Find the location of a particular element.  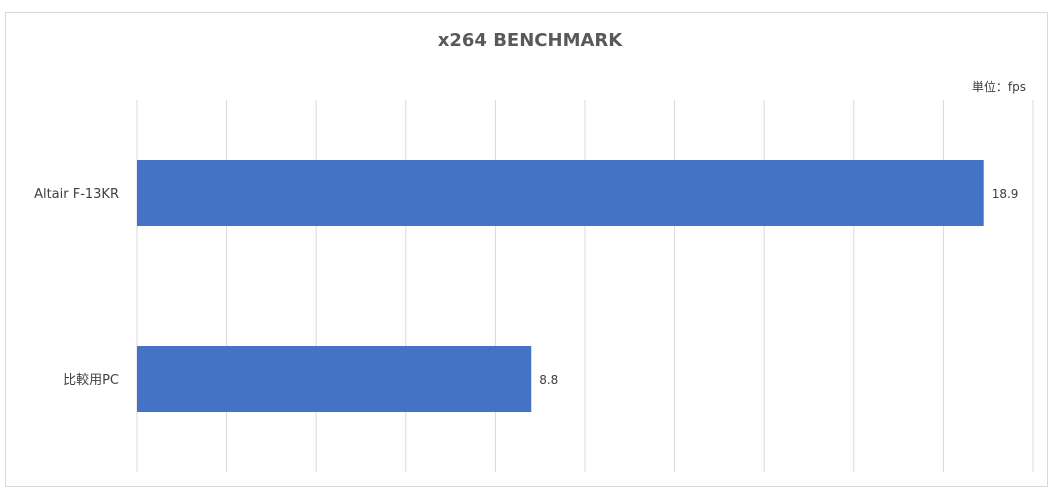

data-label: 8.8 is located at coordinates (548, 380).